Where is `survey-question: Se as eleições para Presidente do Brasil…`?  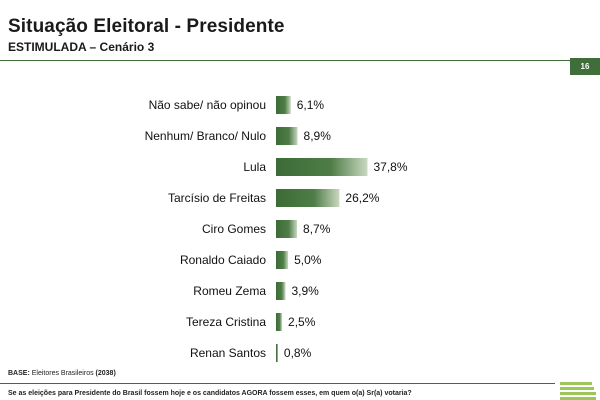
survey-question: Se as eleições para Presidente do Brasil… is located at coordinates (210, 393).